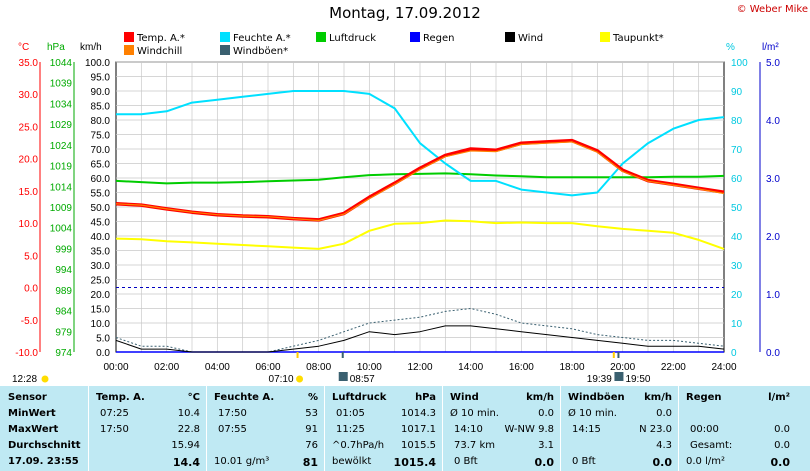 This screenshot has height=471, width=810. Describe the element at coordinates (540, 397) in the screenshot. I see `wind-unit: km/h` at that location.